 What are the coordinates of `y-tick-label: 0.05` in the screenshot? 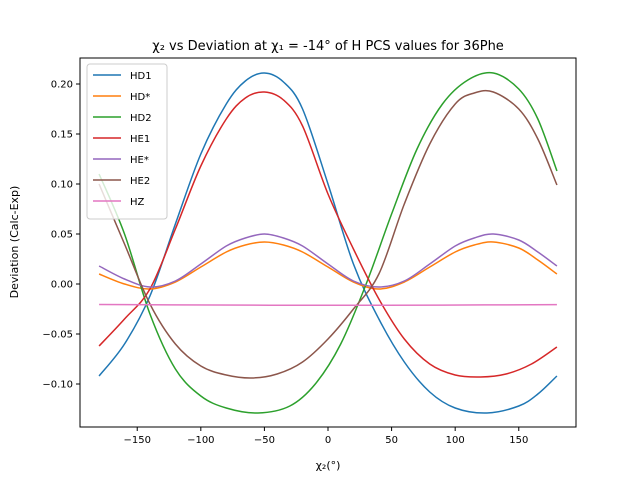 It's located at (62, 235).